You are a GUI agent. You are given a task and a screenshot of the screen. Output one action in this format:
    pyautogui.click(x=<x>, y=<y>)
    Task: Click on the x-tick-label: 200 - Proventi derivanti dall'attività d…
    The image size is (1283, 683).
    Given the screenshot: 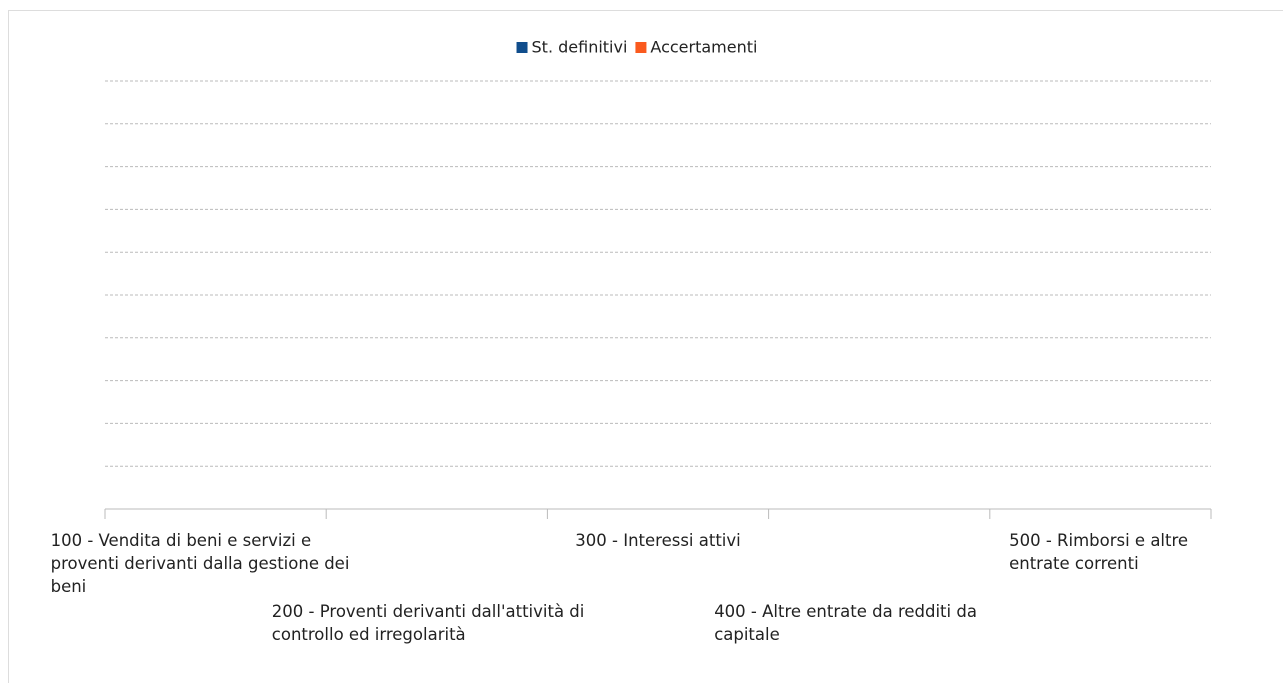 What is the action you would take?
    pyautogui.click(x=428, y=623)
    